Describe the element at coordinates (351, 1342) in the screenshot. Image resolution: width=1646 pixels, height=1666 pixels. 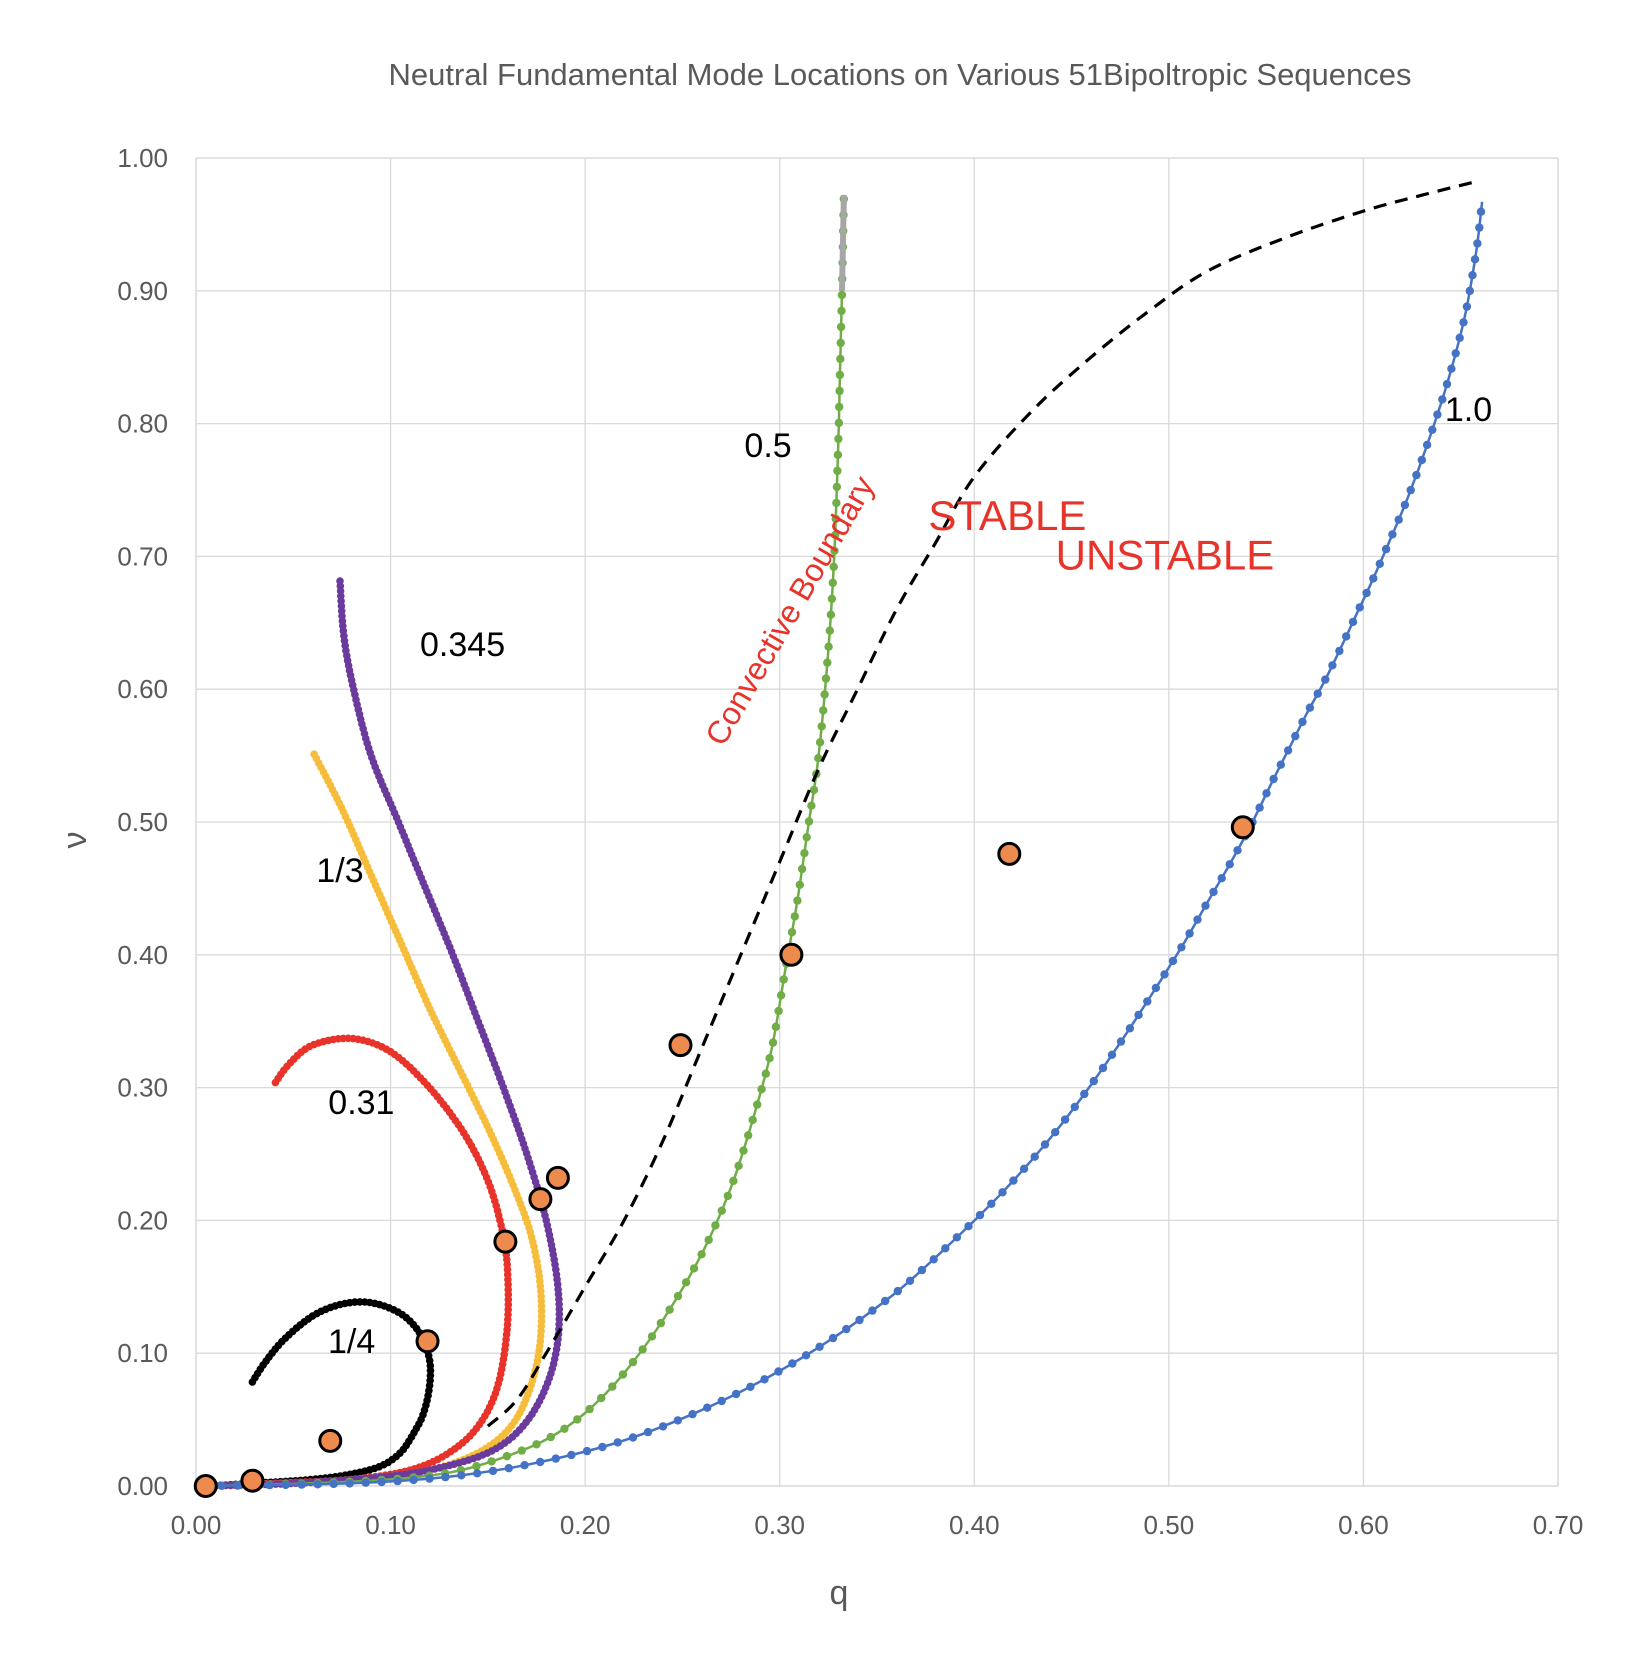
I see `series-label-1-4: 1/4` at that location.